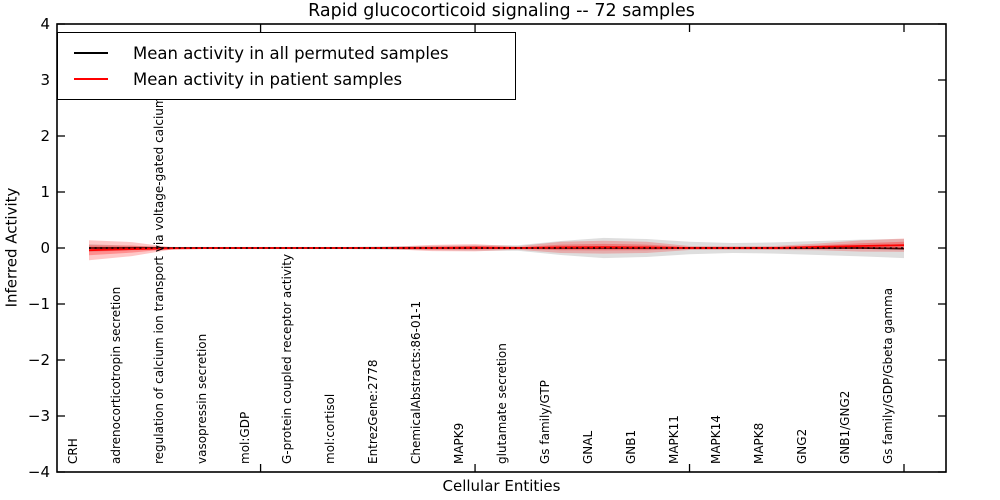 The width and height of the screenshot is (1000, 500). What do you see at coordinates (496, 249) in the screenshot?
I see `patient-uncertainty-band-outer` at bounding box center [496, 249].